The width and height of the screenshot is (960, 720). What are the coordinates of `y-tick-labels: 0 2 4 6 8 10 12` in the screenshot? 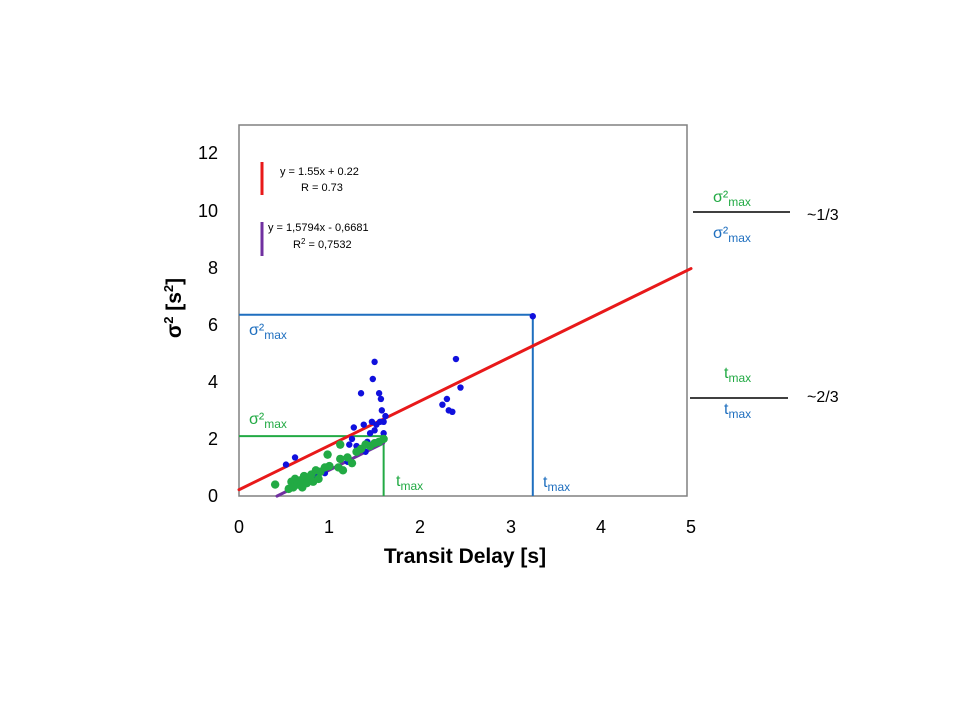 It's located at (208, 324).